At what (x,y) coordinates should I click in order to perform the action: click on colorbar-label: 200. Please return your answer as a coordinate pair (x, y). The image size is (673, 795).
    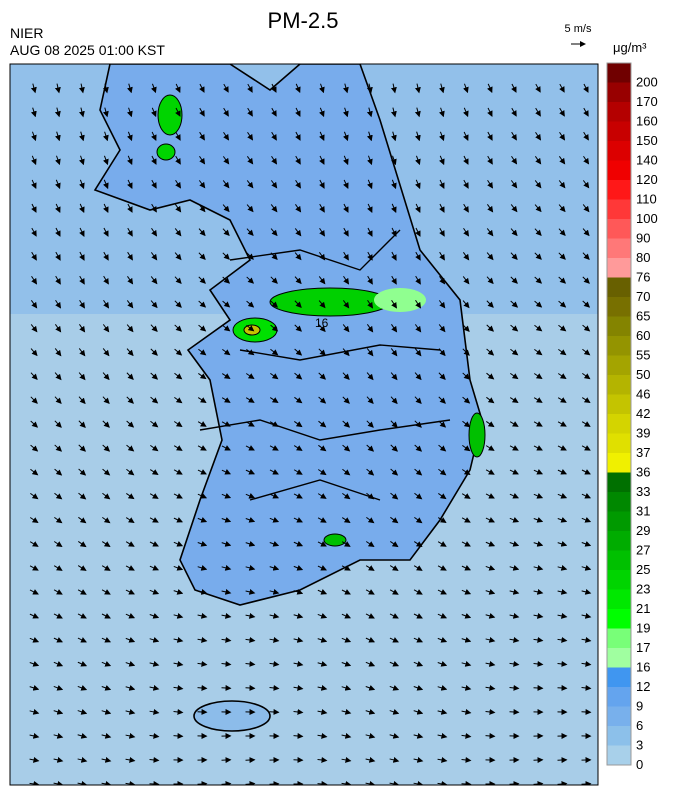
    Looking at the image, I should click on (647, 82).